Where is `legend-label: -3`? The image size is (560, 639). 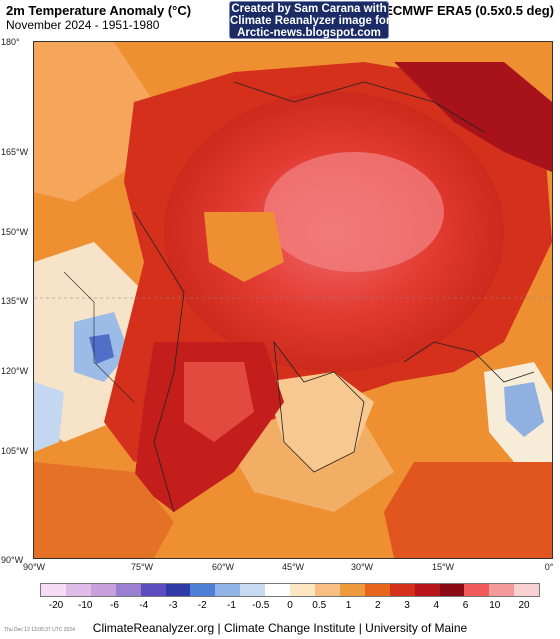 legend-label: -3 is located at coordinates (173, 605).